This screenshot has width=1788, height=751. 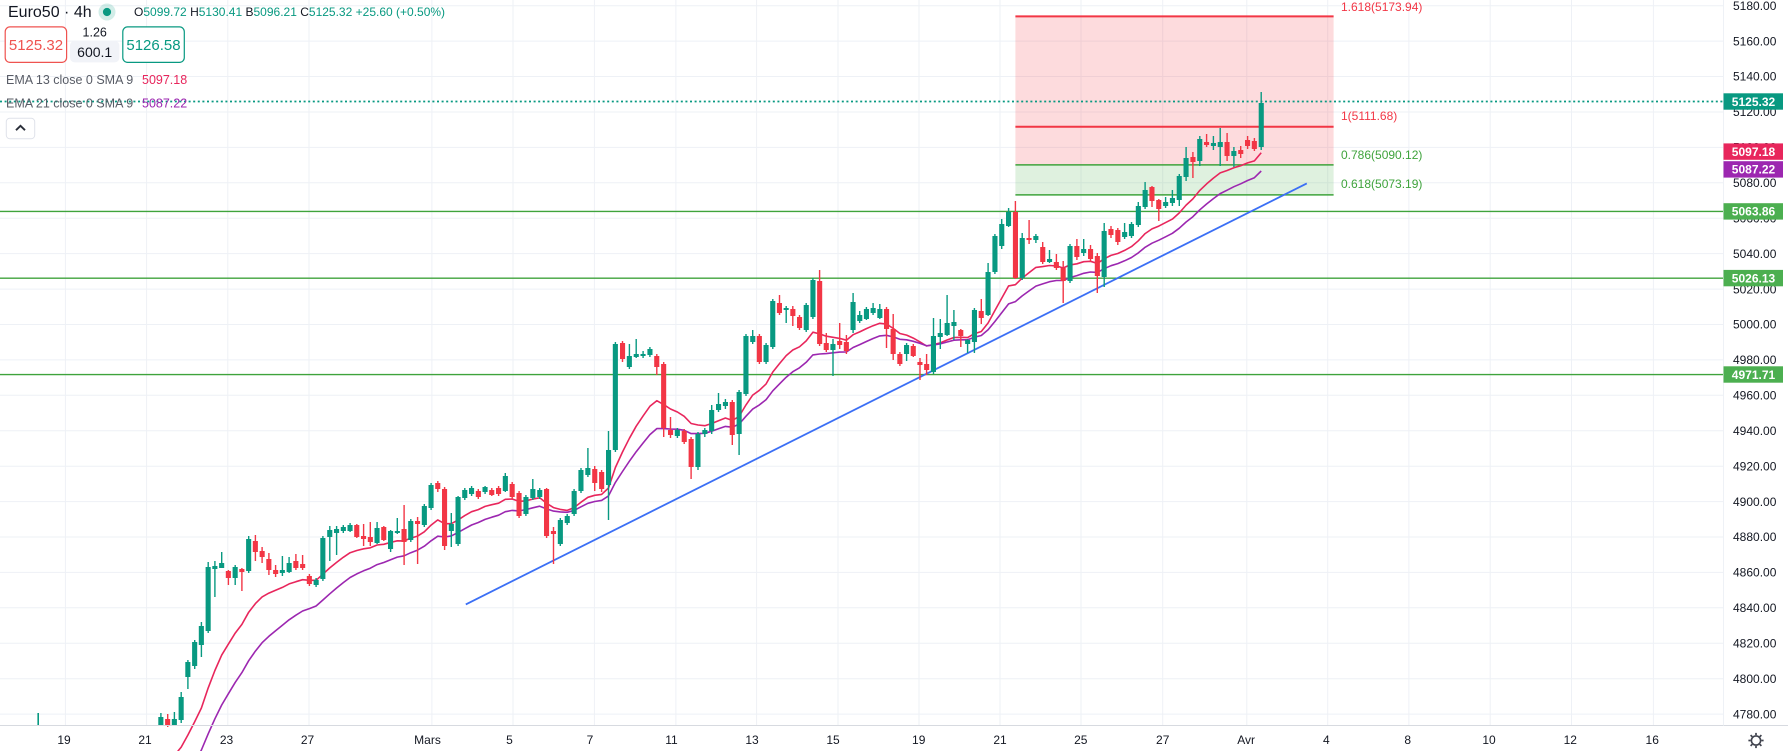 What do you see at coordinates (1489, 740) in the screenshot?
I see `svg-text: 10` at bounding box center [1489, 740].